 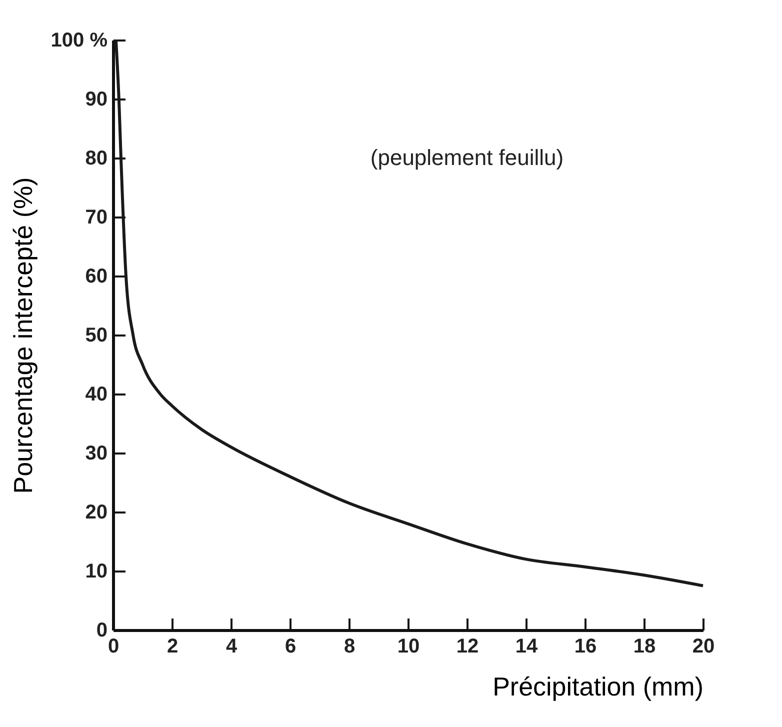 I want to click on y-tick-label: 80, so click(x=96, y=159).